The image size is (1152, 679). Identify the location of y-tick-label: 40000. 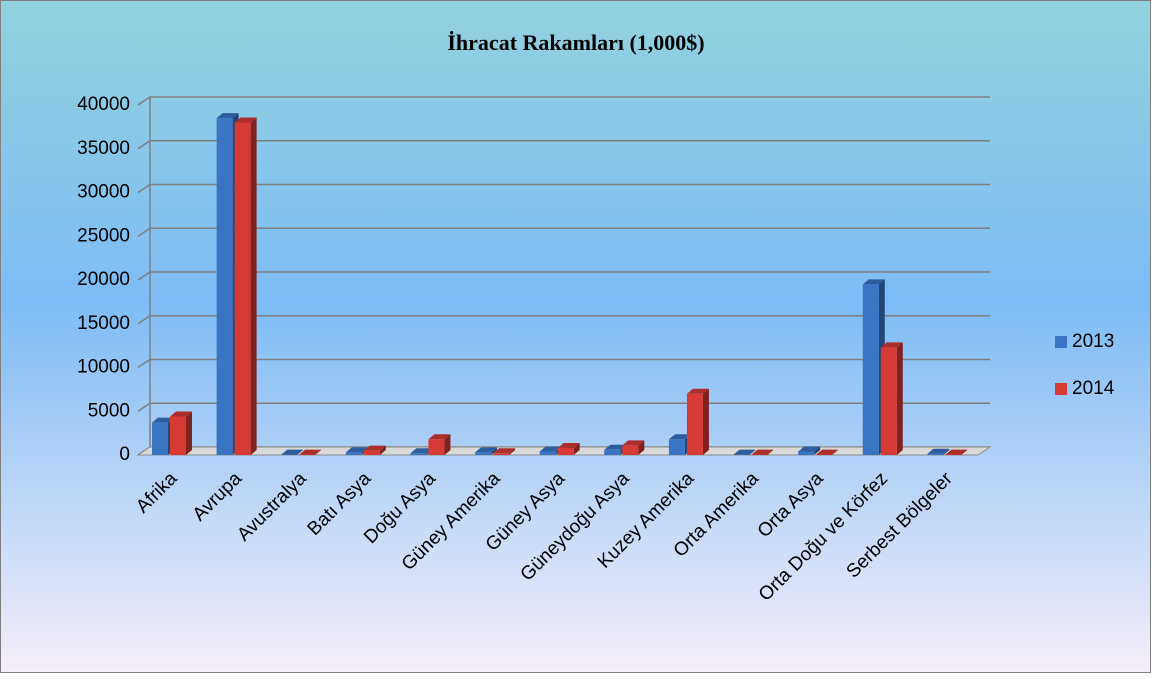
(103, 104).